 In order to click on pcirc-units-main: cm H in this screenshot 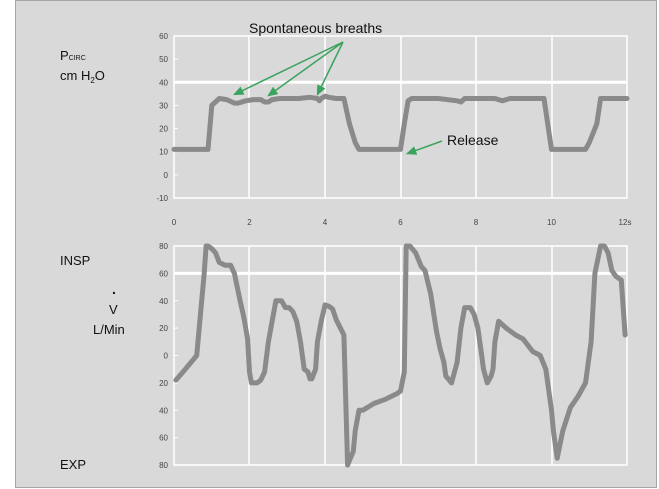, I will do `click(75, 75)`.